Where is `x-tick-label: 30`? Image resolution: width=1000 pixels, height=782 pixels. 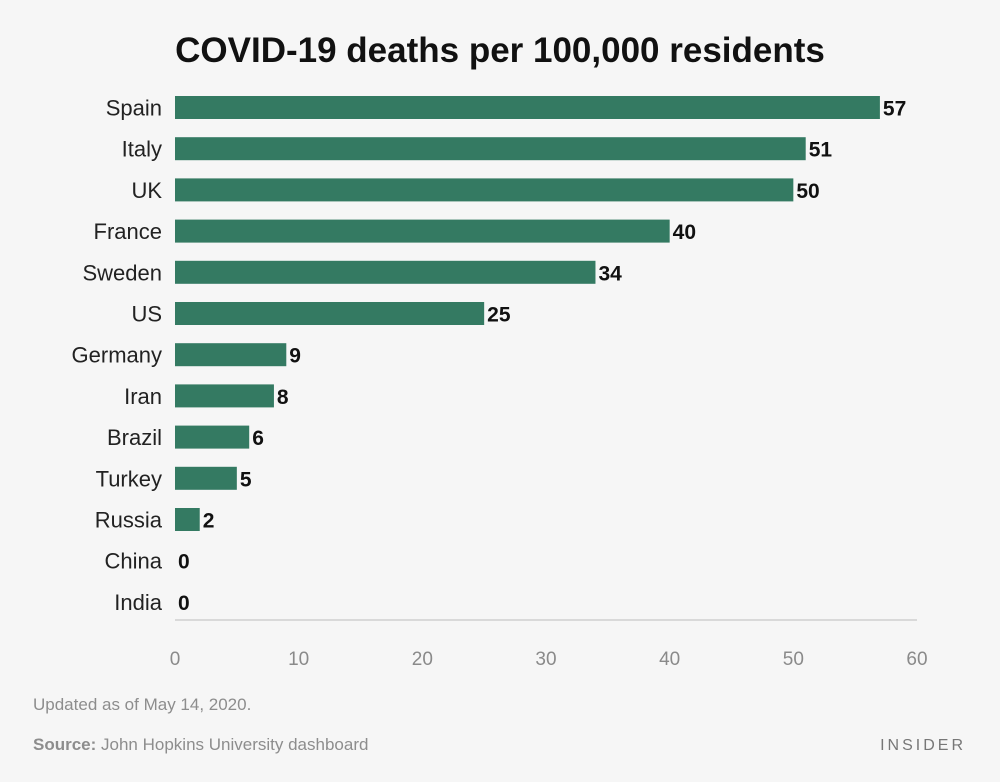 x-tick-label: 30 is located at coordinates (545, 659).